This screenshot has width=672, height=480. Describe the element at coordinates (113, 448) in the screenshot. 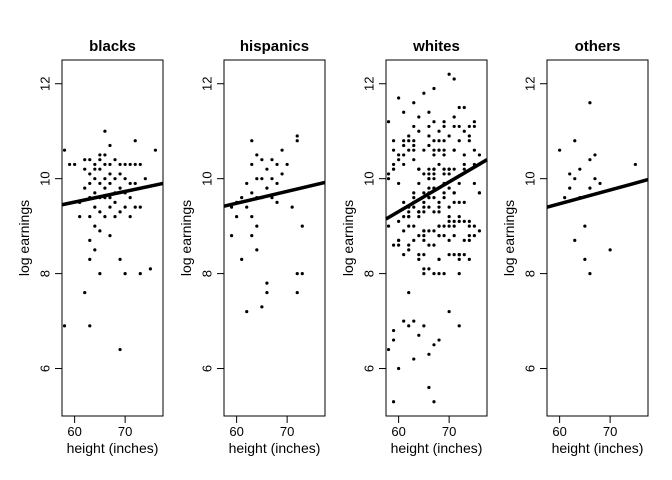

I see `x-axis-label: height (inches)` at that location.